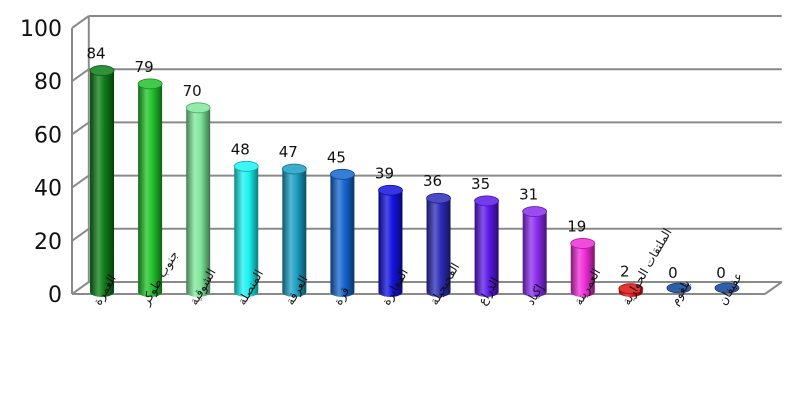  I want to click on data-label: 79, so click(144, 67).